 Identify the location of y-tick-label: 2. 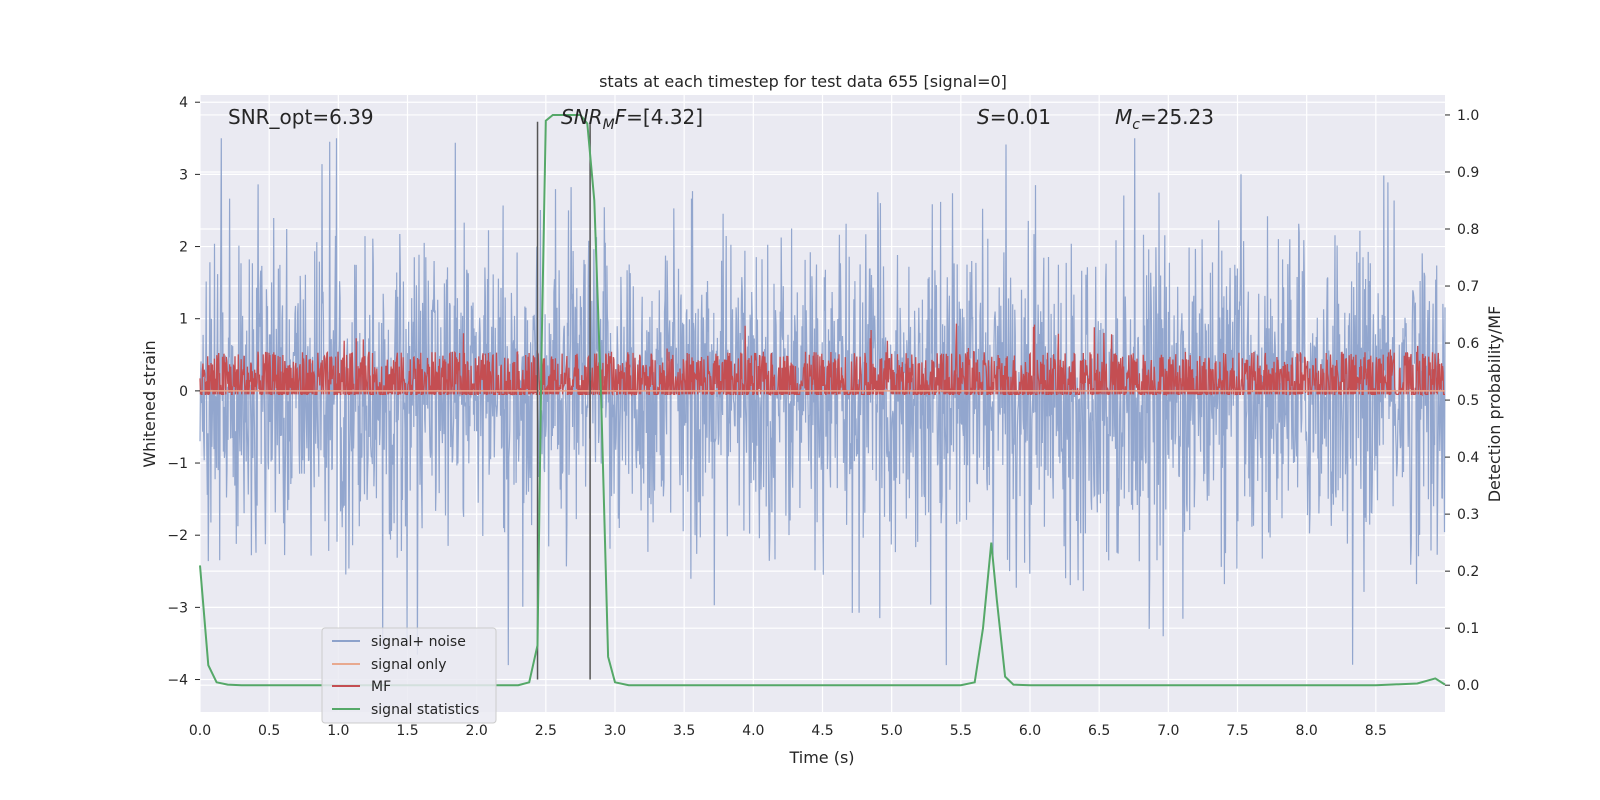
(183, 248).